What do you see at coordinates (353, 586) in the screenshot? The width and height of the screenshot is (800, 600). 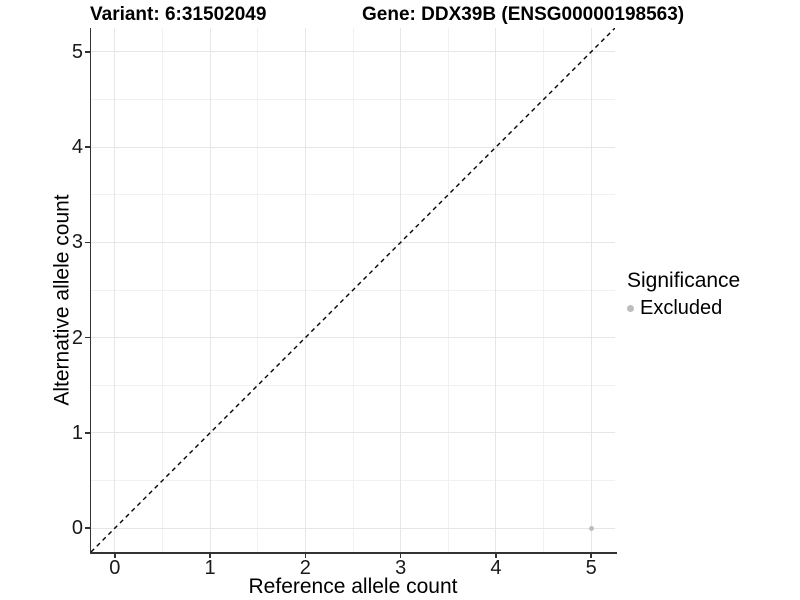 I see `x-axis-title: Reference allele count` at bounding box center [353, 586].